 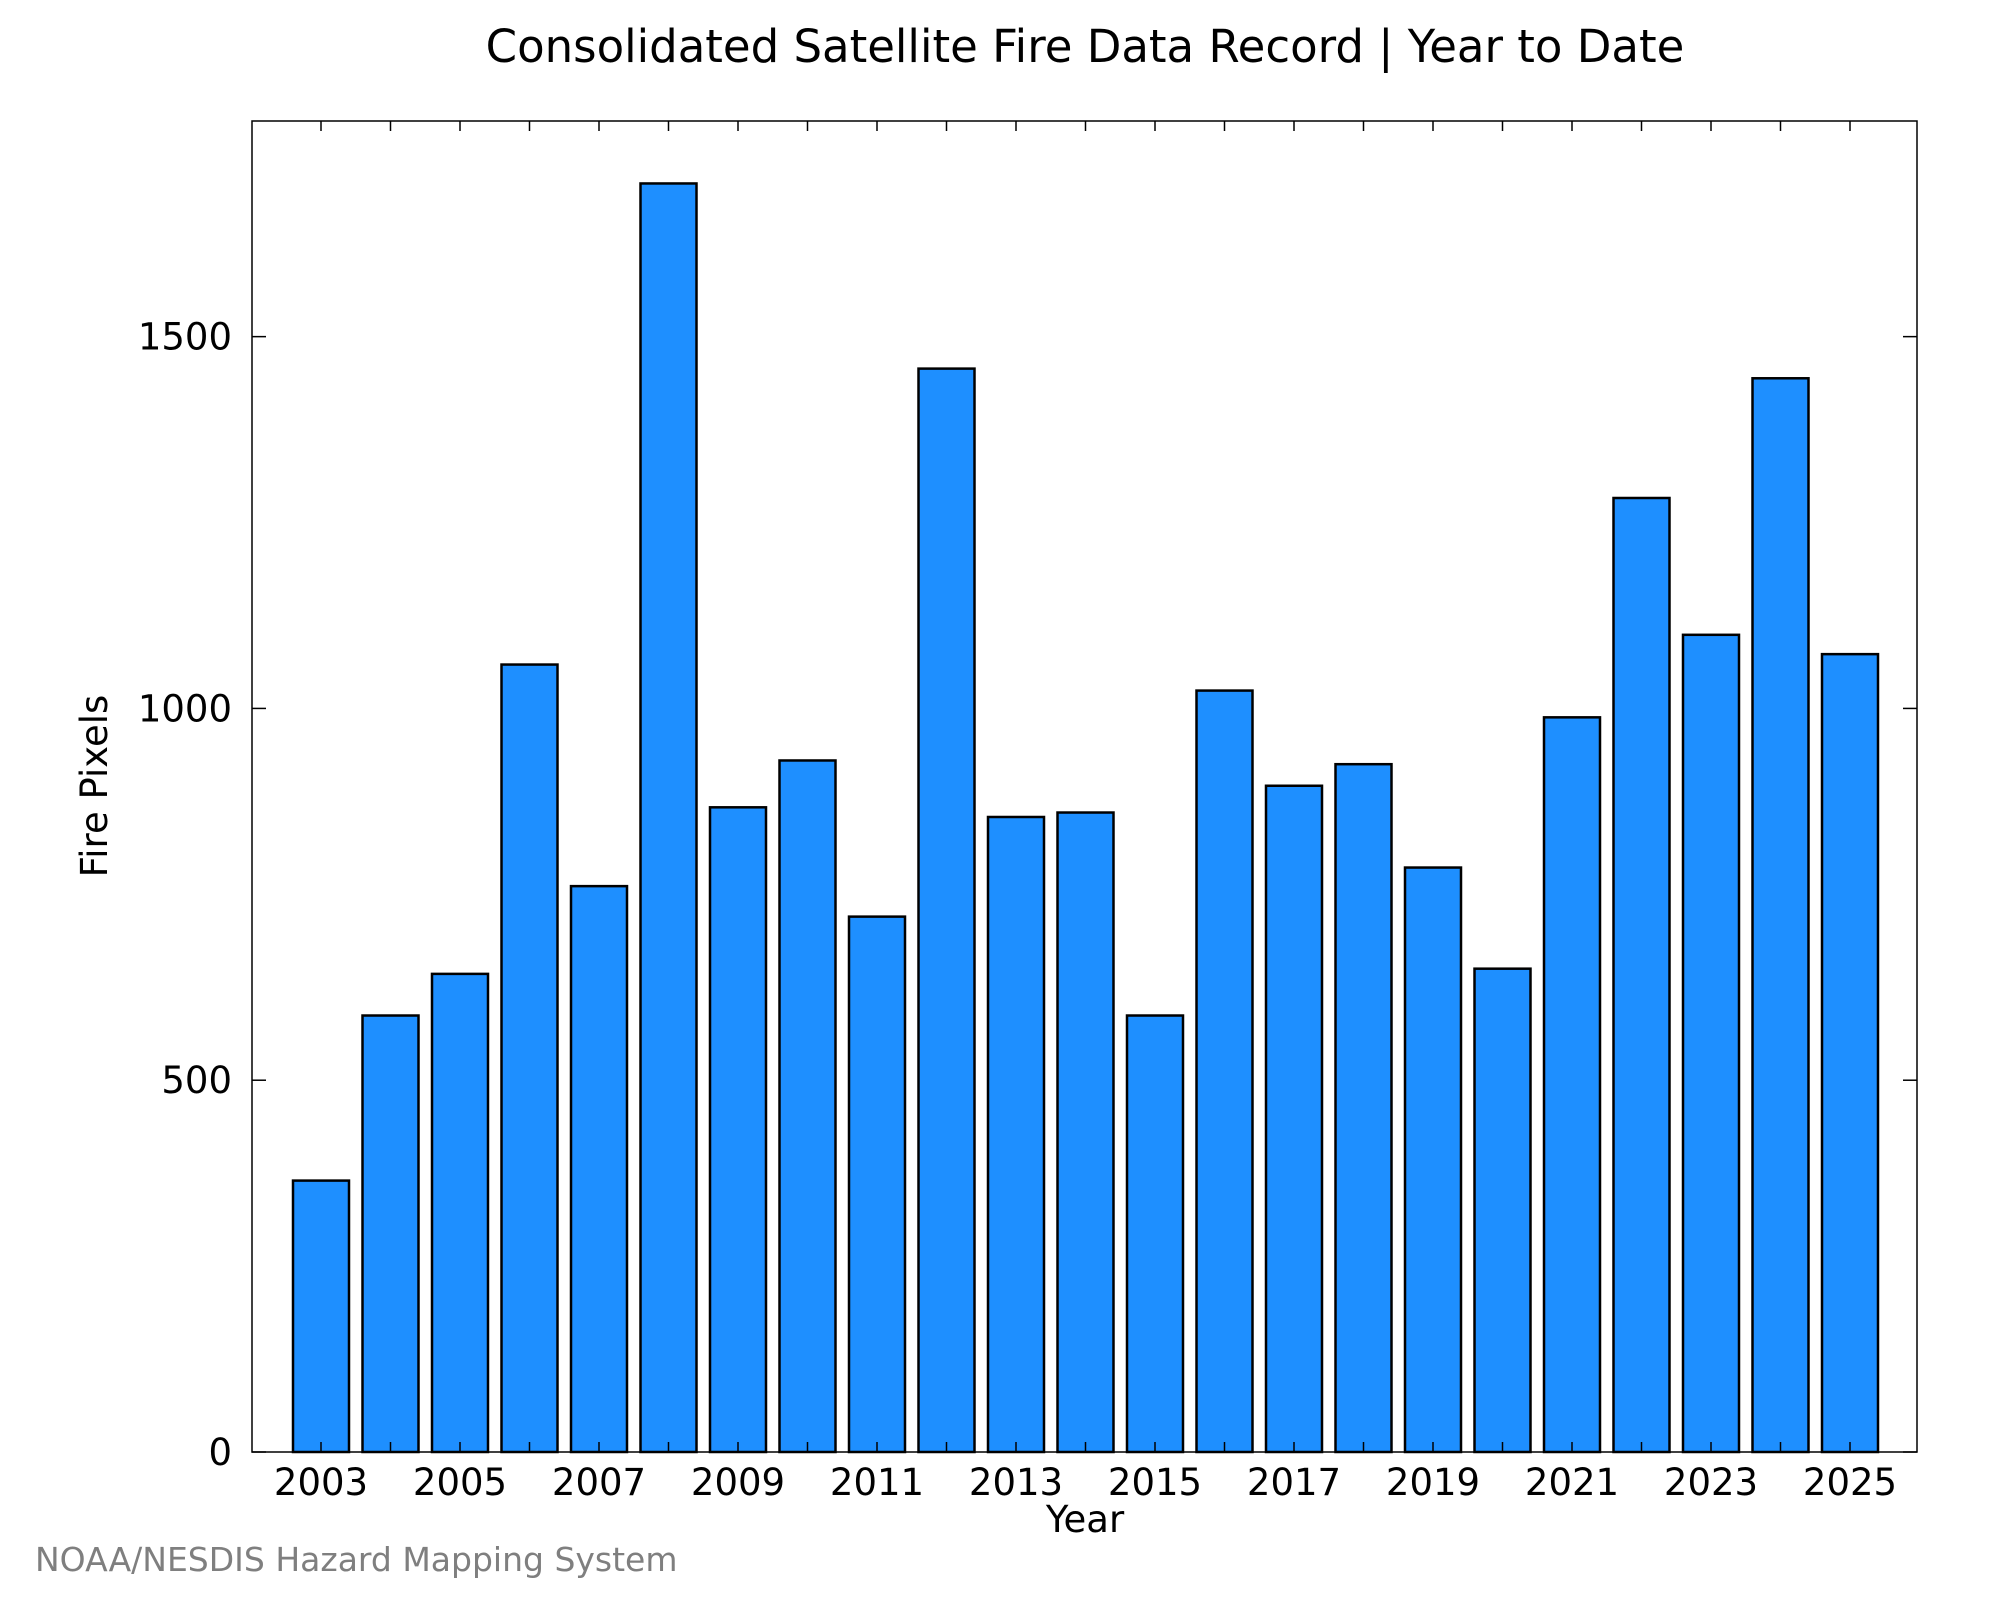 What do you see at coordinates (390, 1234) in the screenshot?
I see `bar-2004` at bounding box center [390, 1234].